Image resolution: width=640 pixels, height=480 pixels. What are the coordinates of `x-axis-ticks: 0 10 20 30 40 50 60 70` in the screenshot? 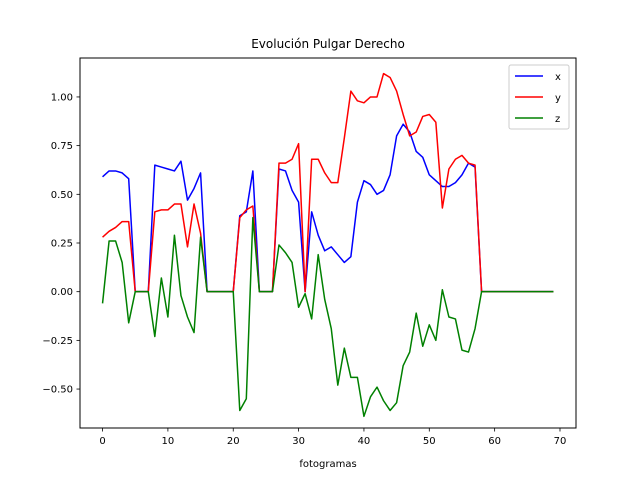 It's located at (332, 437).